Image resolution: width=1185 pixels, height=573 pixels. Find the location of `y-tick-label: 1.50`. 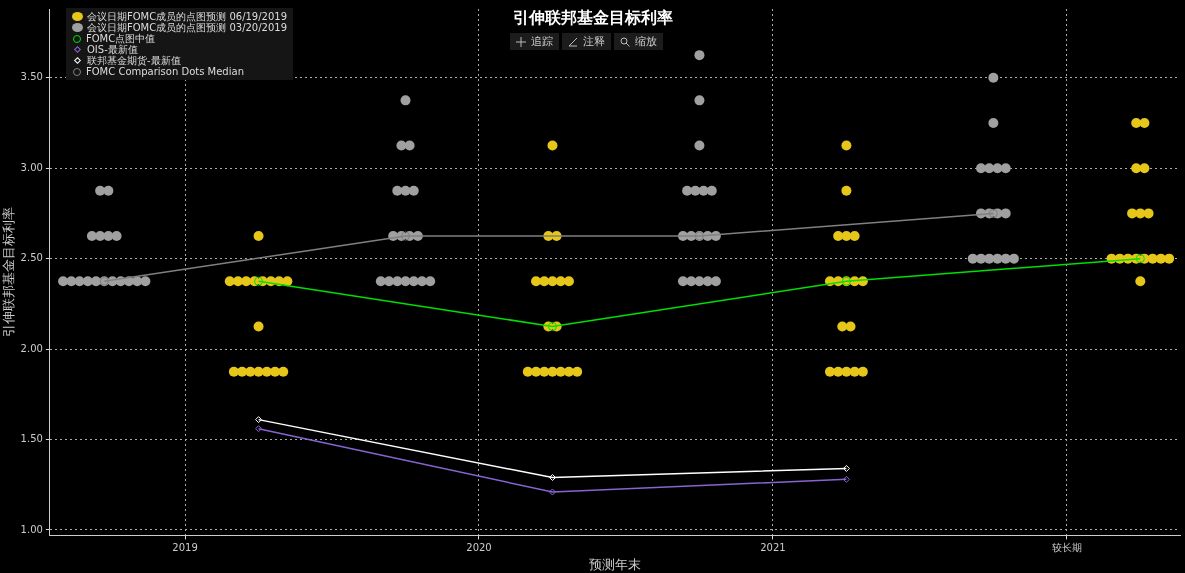

y-tick-label: 1.50 is located at coordinates (31, 439).